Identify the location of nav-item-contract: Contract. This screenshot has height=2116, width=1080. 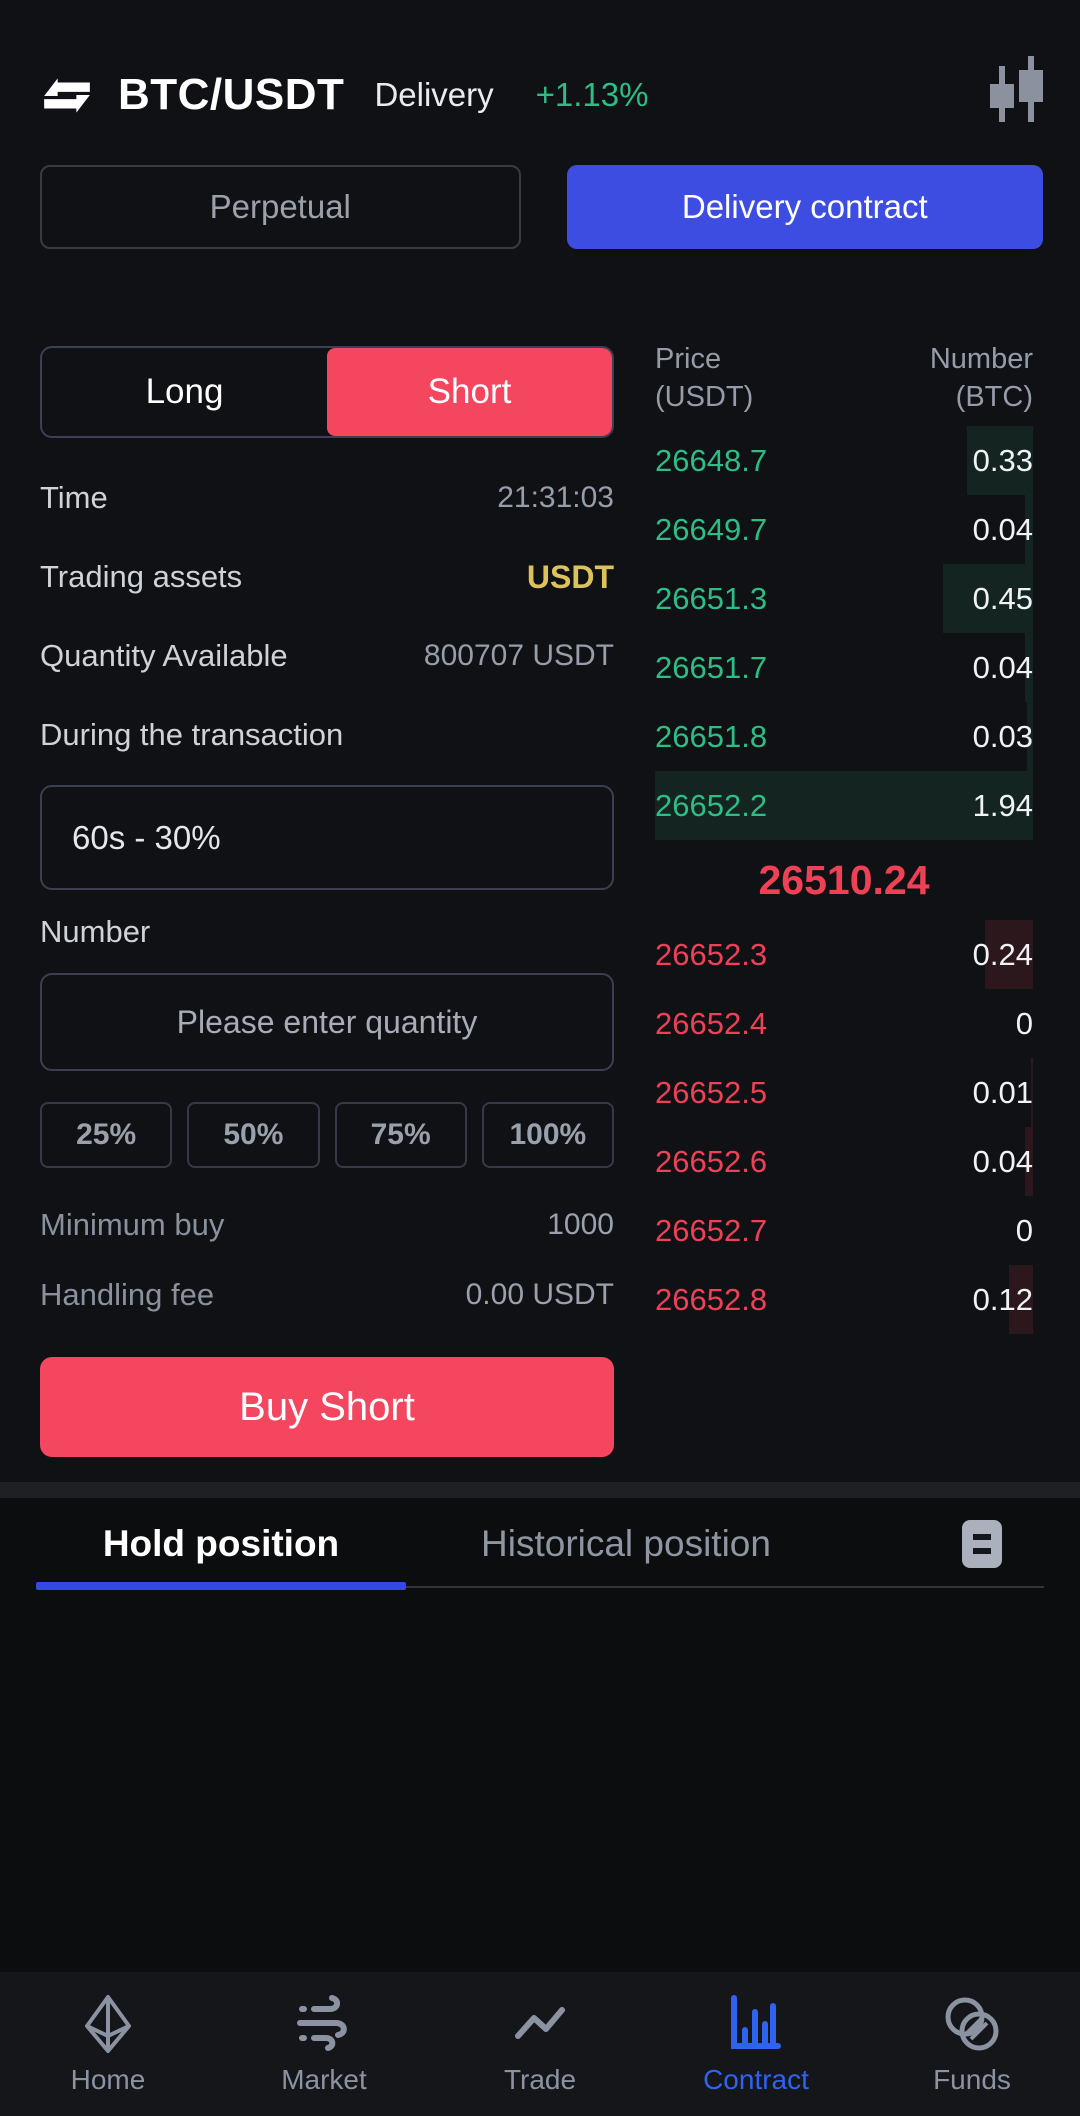
(756, 2044).